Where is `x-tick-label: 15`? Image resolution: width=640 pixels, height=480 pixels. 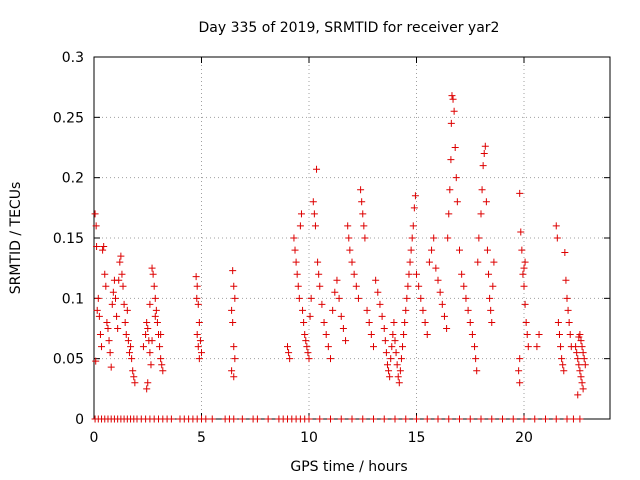 x-tick-label: 15 is located at coordinates (417, 438).